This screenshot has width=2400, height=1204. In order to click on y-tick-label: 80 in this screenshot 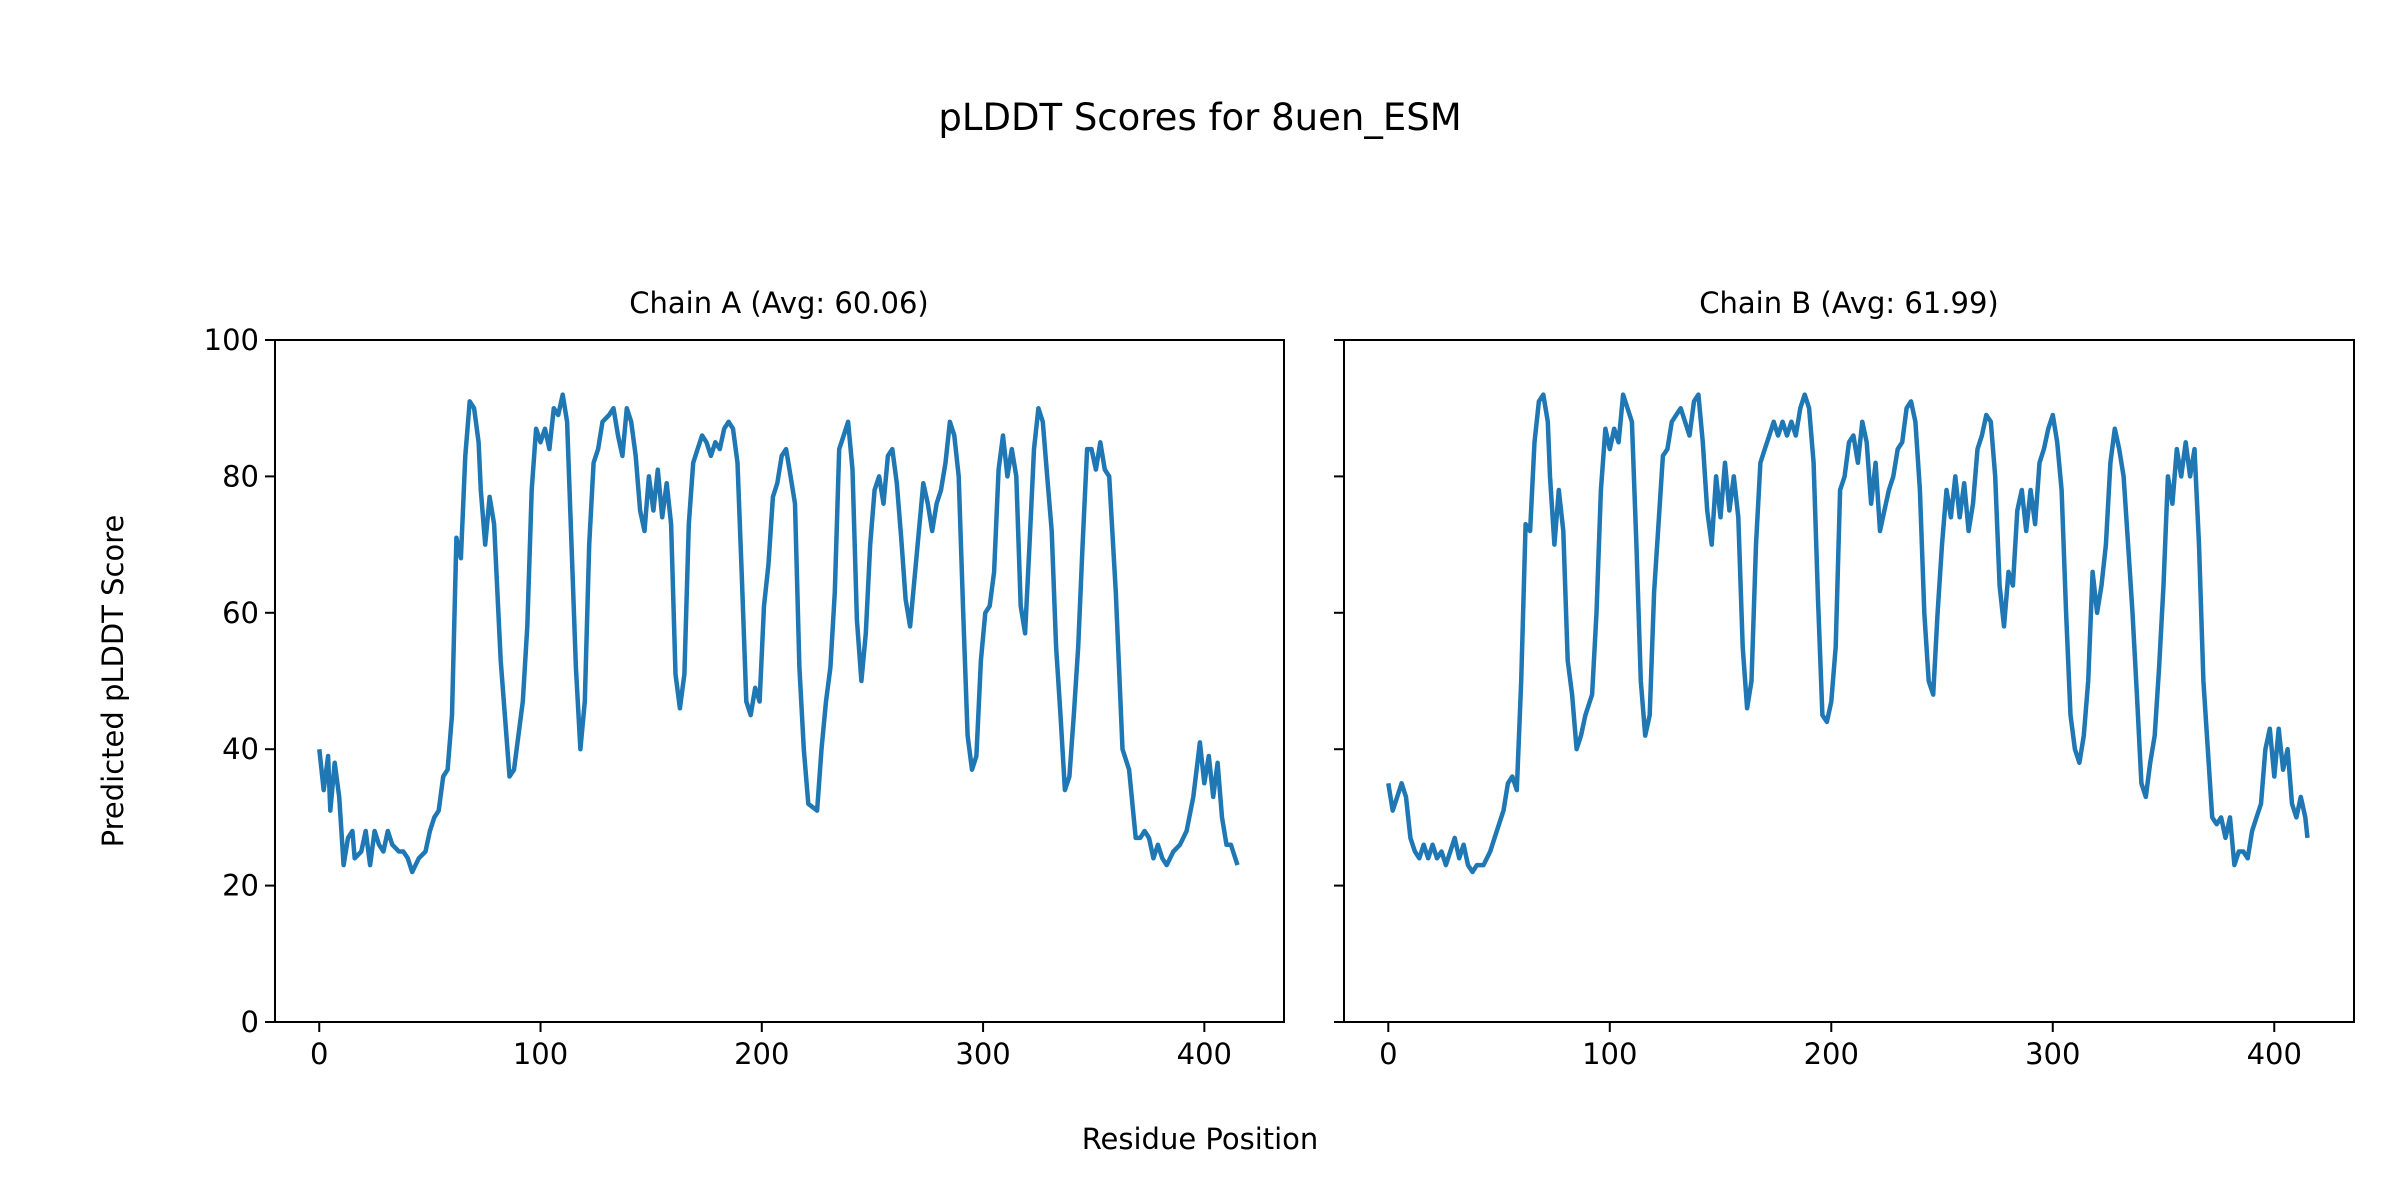, I will do `click(240, 476)`.